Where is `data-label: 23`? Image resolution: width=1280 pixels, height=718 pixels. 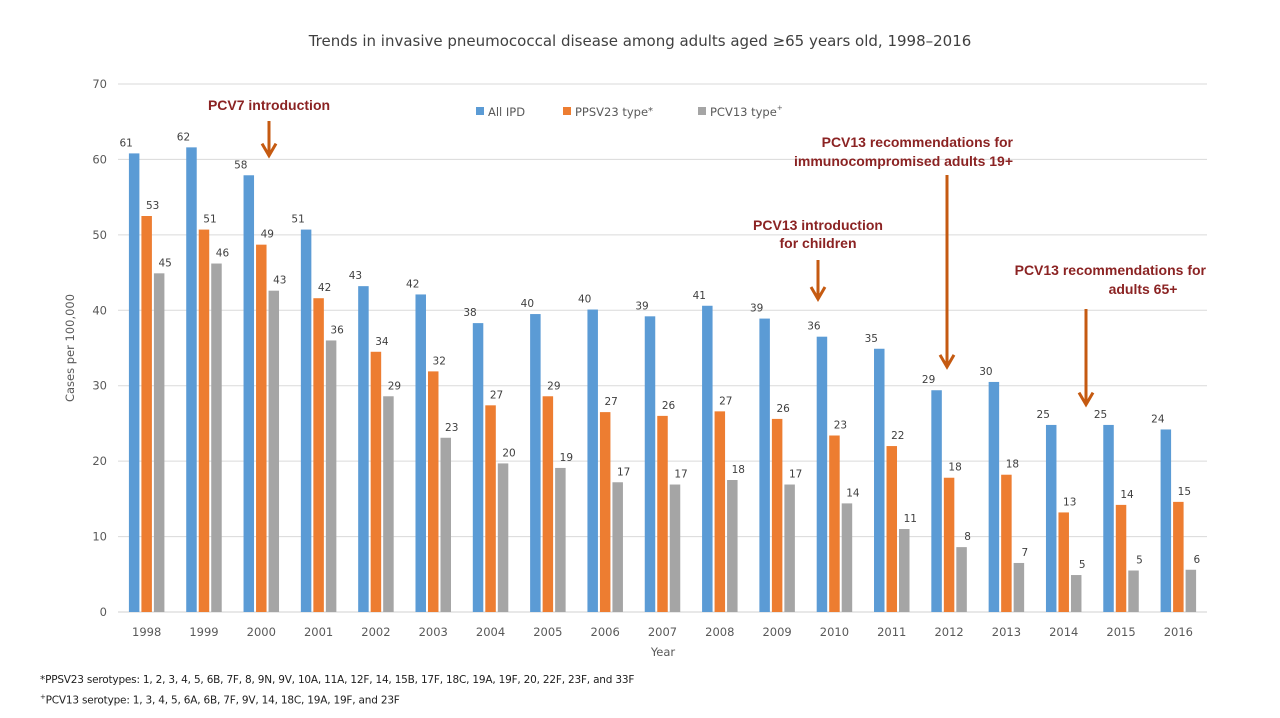 data-label: 23 is located at coordinates (451, 428).